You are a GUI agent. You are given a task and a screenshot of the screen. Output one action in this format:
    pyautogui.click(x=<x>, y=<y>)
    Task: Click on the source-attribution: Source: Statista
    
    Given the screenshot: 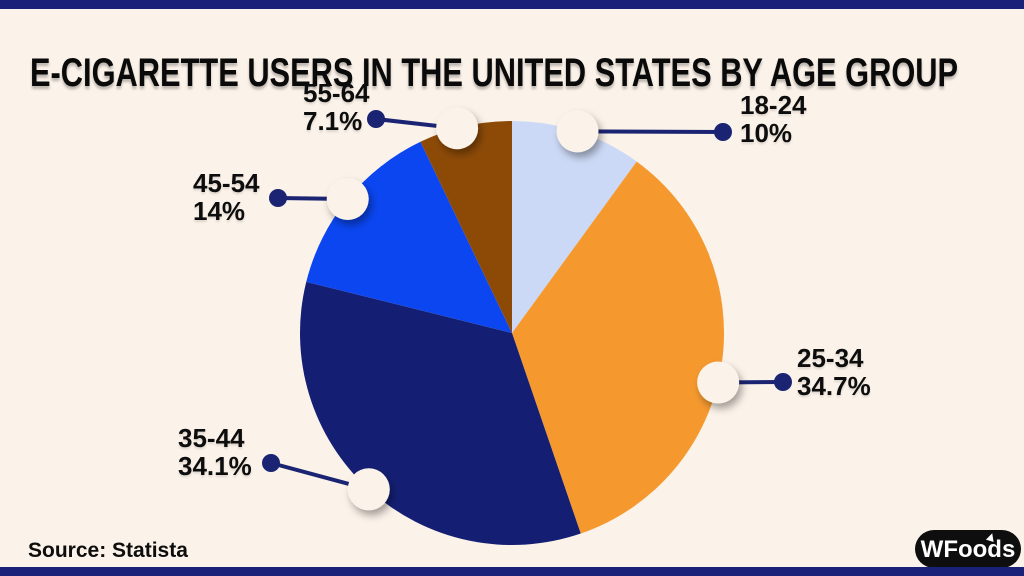 What is the action you would take?
    pyautogui.click(x=108, y=550)
    